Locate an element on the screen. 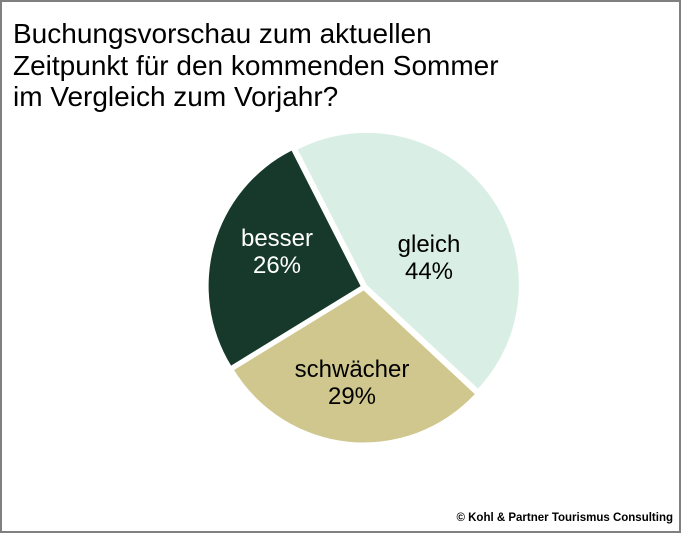  pie-slice-besser is located at coordinates (284, 258).